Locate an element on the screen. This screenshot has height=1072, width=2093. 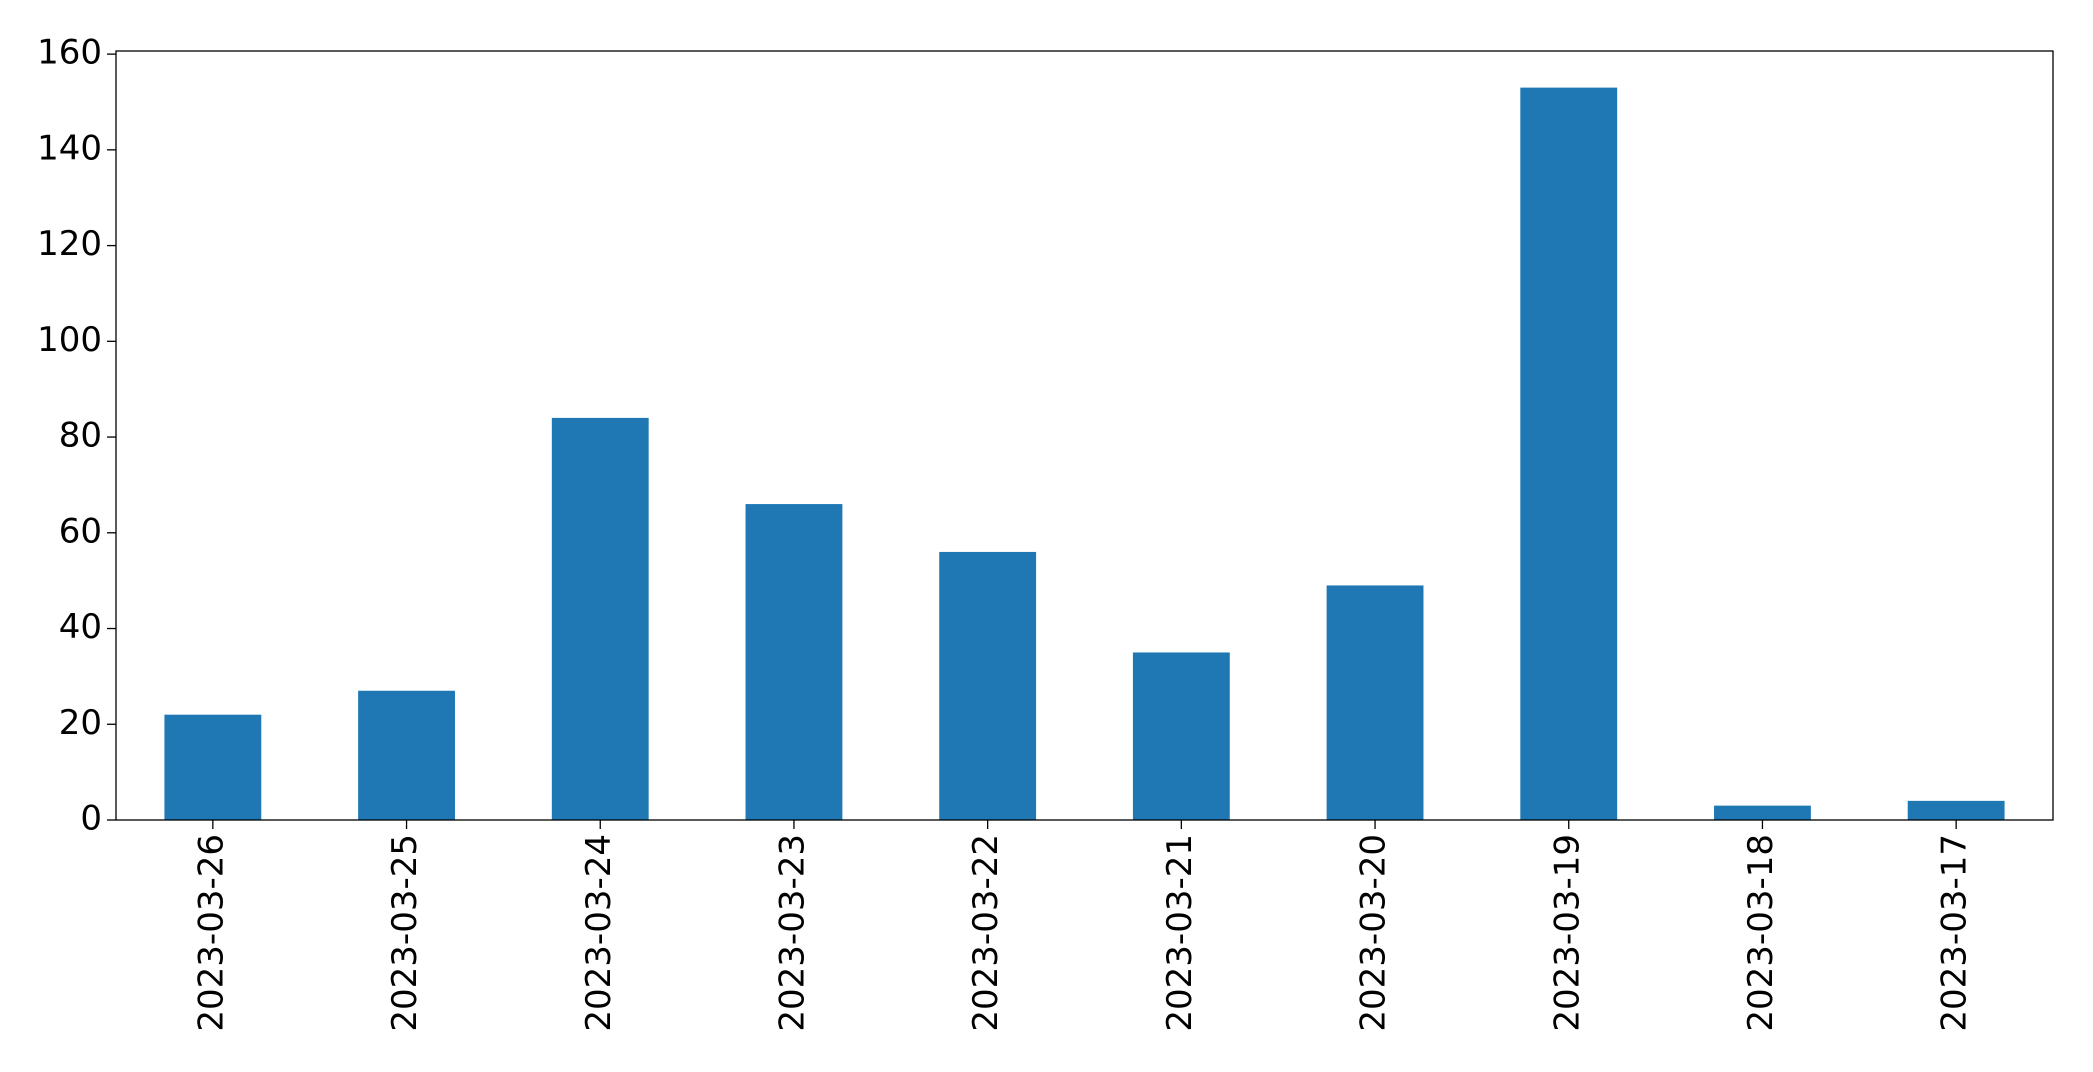
x-tick-label: 2023-03-17 is located at coordinates (1955, 933).